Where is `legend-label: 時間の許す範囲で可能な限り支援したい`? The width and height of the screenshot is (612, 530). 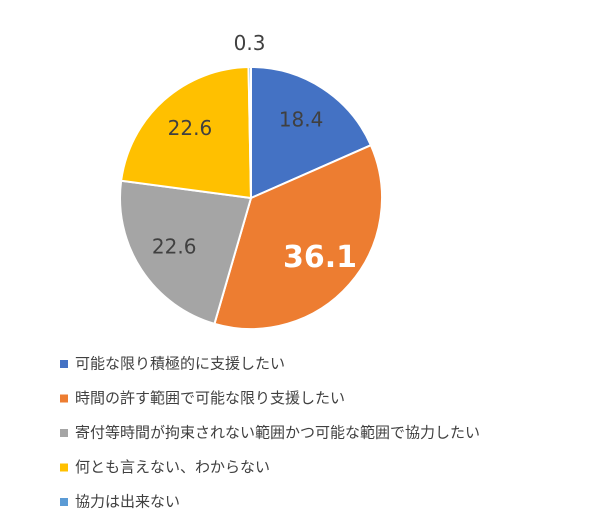 legend-label: 時間の許す範囲で可能な限り支援したい is located at coordinates (210, 398).